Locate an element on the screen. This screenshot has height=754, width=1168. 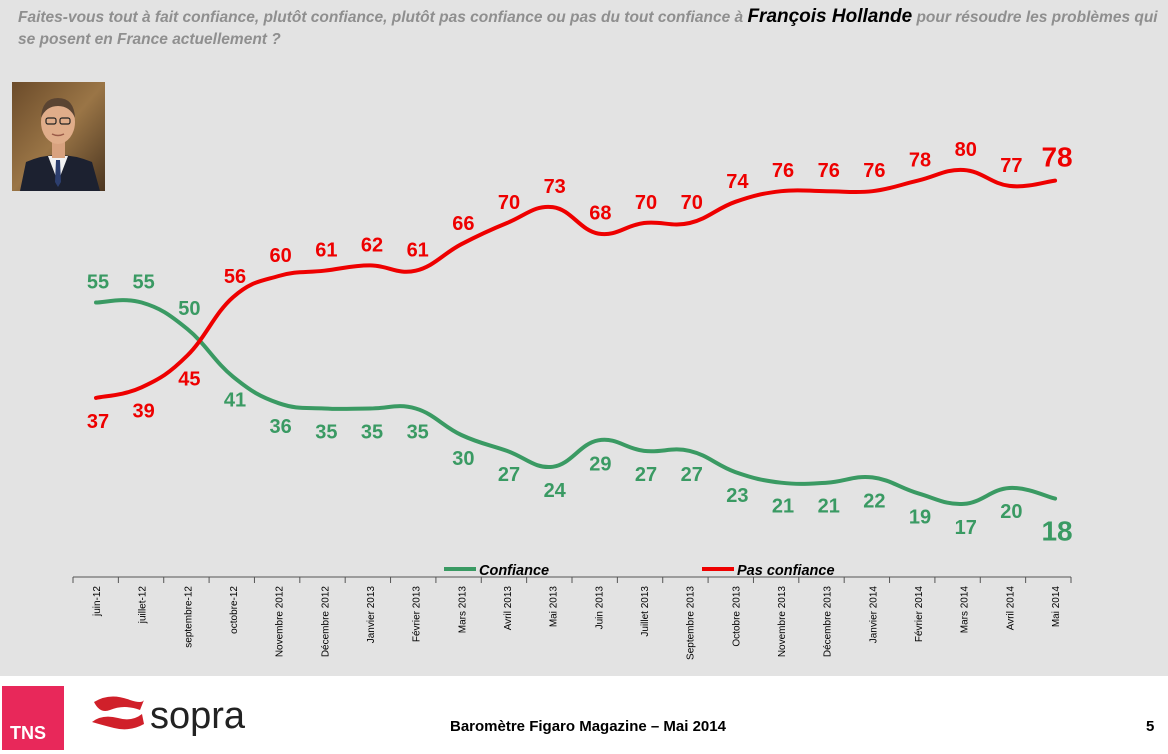
data-label: 37 is located at coordinates (98, 422).